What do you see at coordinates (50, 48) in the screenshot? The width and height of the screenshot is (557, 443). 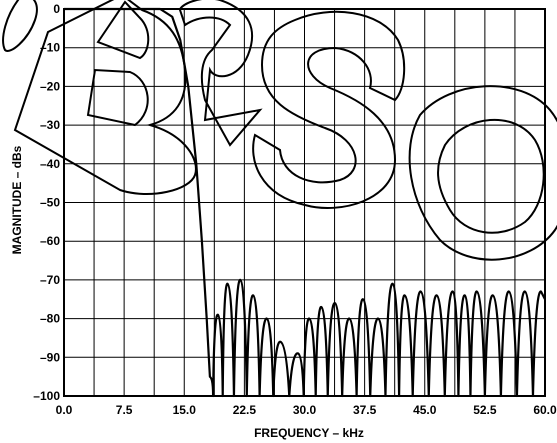 I see `y-tick-label: –10` at bounding box center [50, 48].